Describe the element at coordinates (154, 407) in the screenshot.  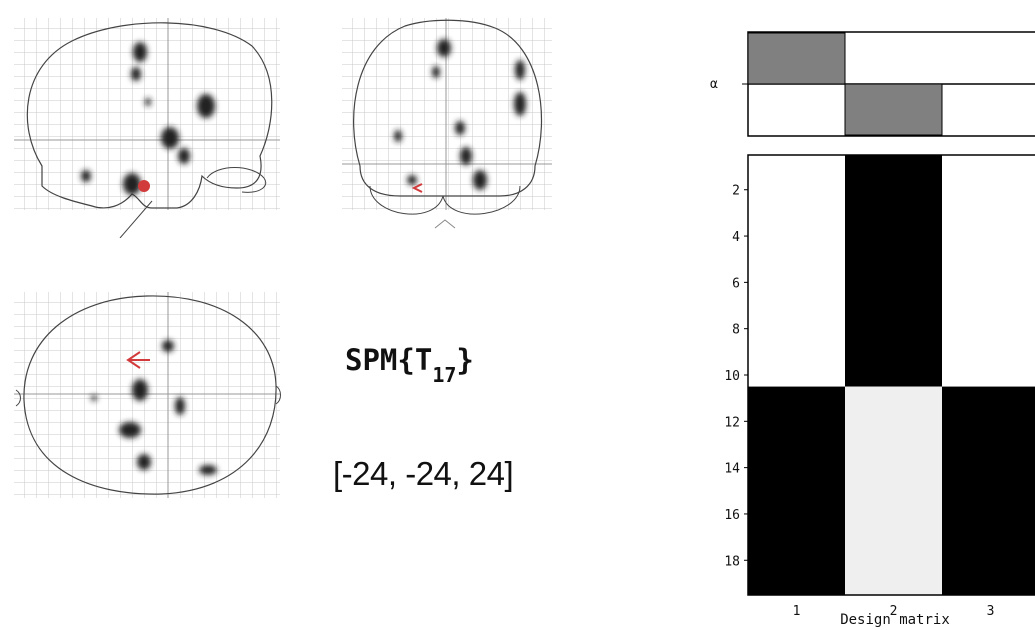
I see `axial-activation-blobs` at that location.